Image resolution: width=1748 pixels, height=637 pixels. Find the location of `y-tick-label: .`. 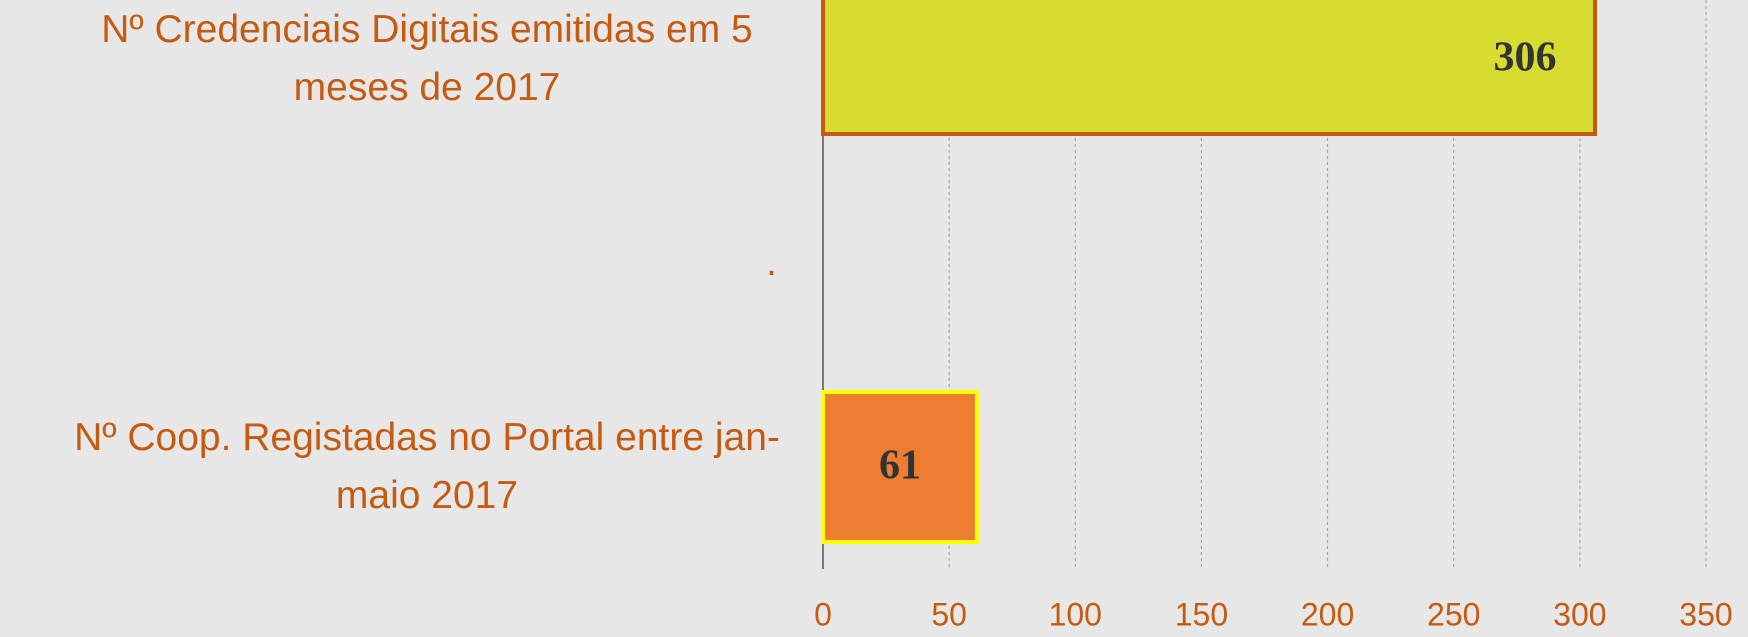

y-tick-label: . is located at coordinates (771, 262).